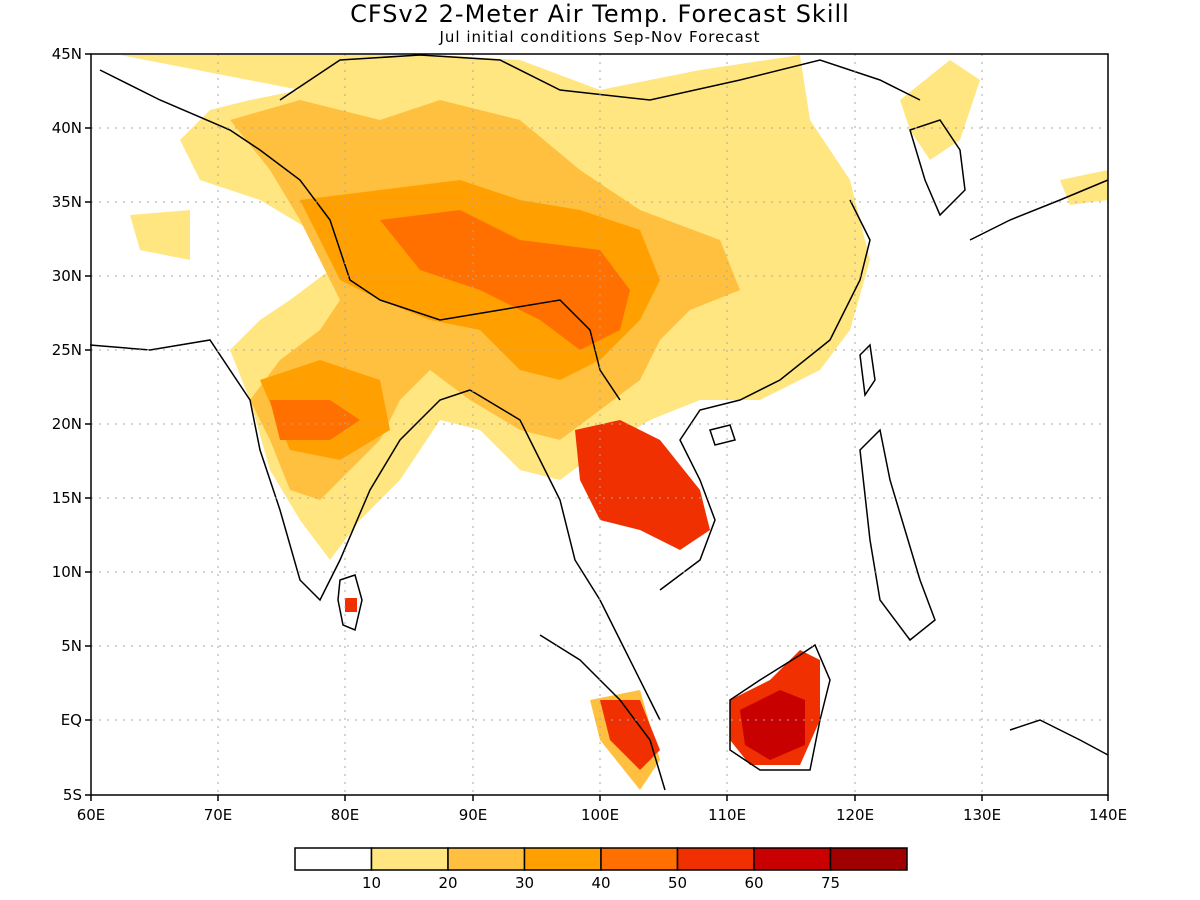 This screenshot has width=1200, height=900. I want to click on colorbar-label: 40, so click(600, 883).